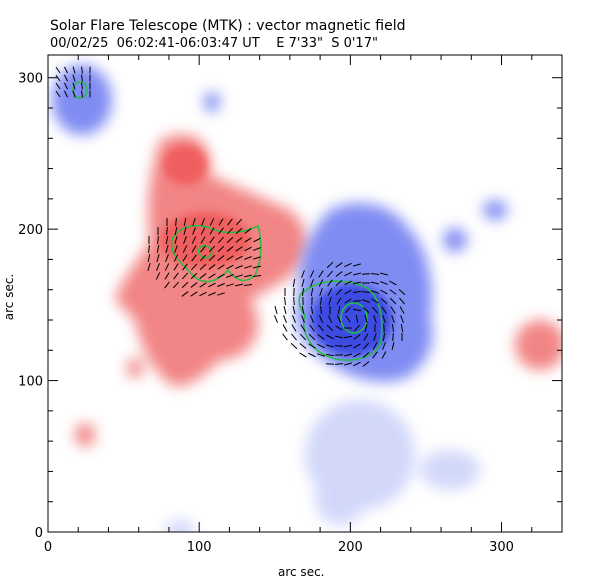 Image resolution: width=612 pixels, height=585 pixels. Describe the element at coordinates (9, 297) in the screenshot. I see `y-axis-label: arc sec.` at that location.